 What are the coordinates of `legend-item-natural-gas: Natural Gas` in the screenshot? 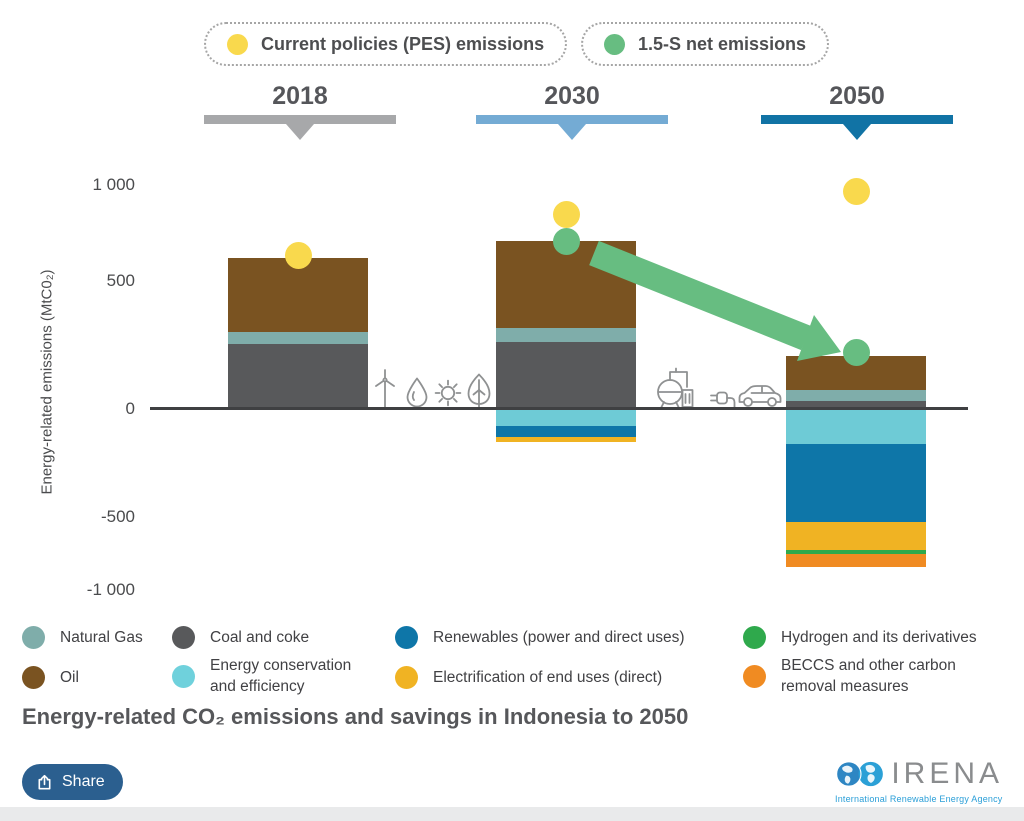 It's located at (82, 637).